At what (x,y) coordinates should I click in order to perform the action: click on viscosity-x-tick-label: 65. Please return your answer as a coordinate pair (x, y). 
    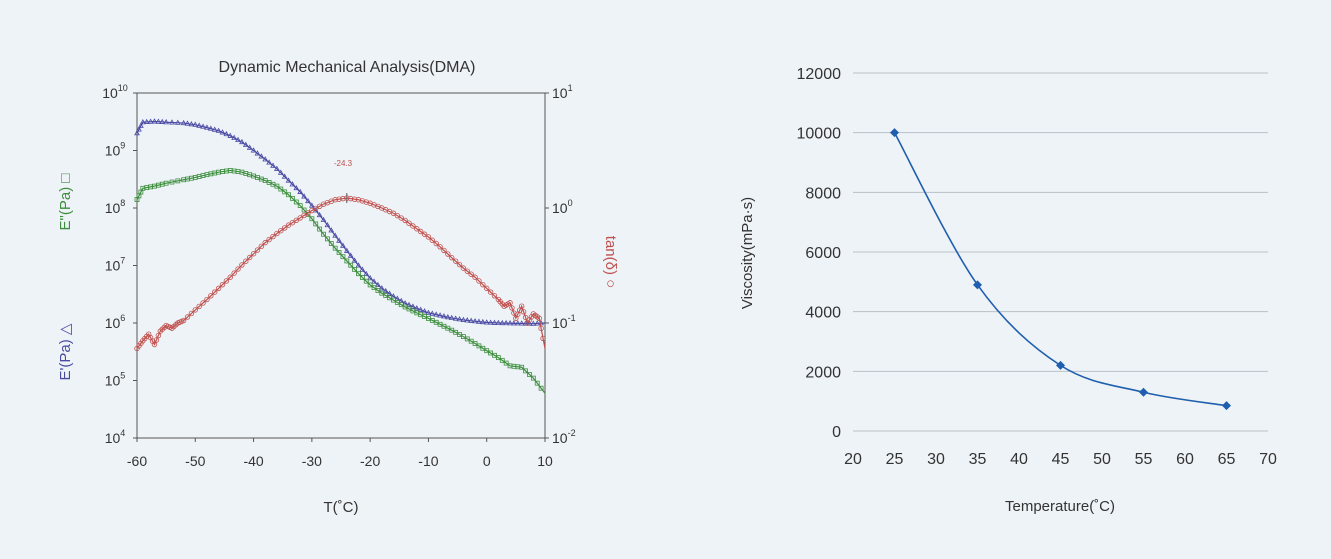
    Looking at the image, I should click on (1227, 459).